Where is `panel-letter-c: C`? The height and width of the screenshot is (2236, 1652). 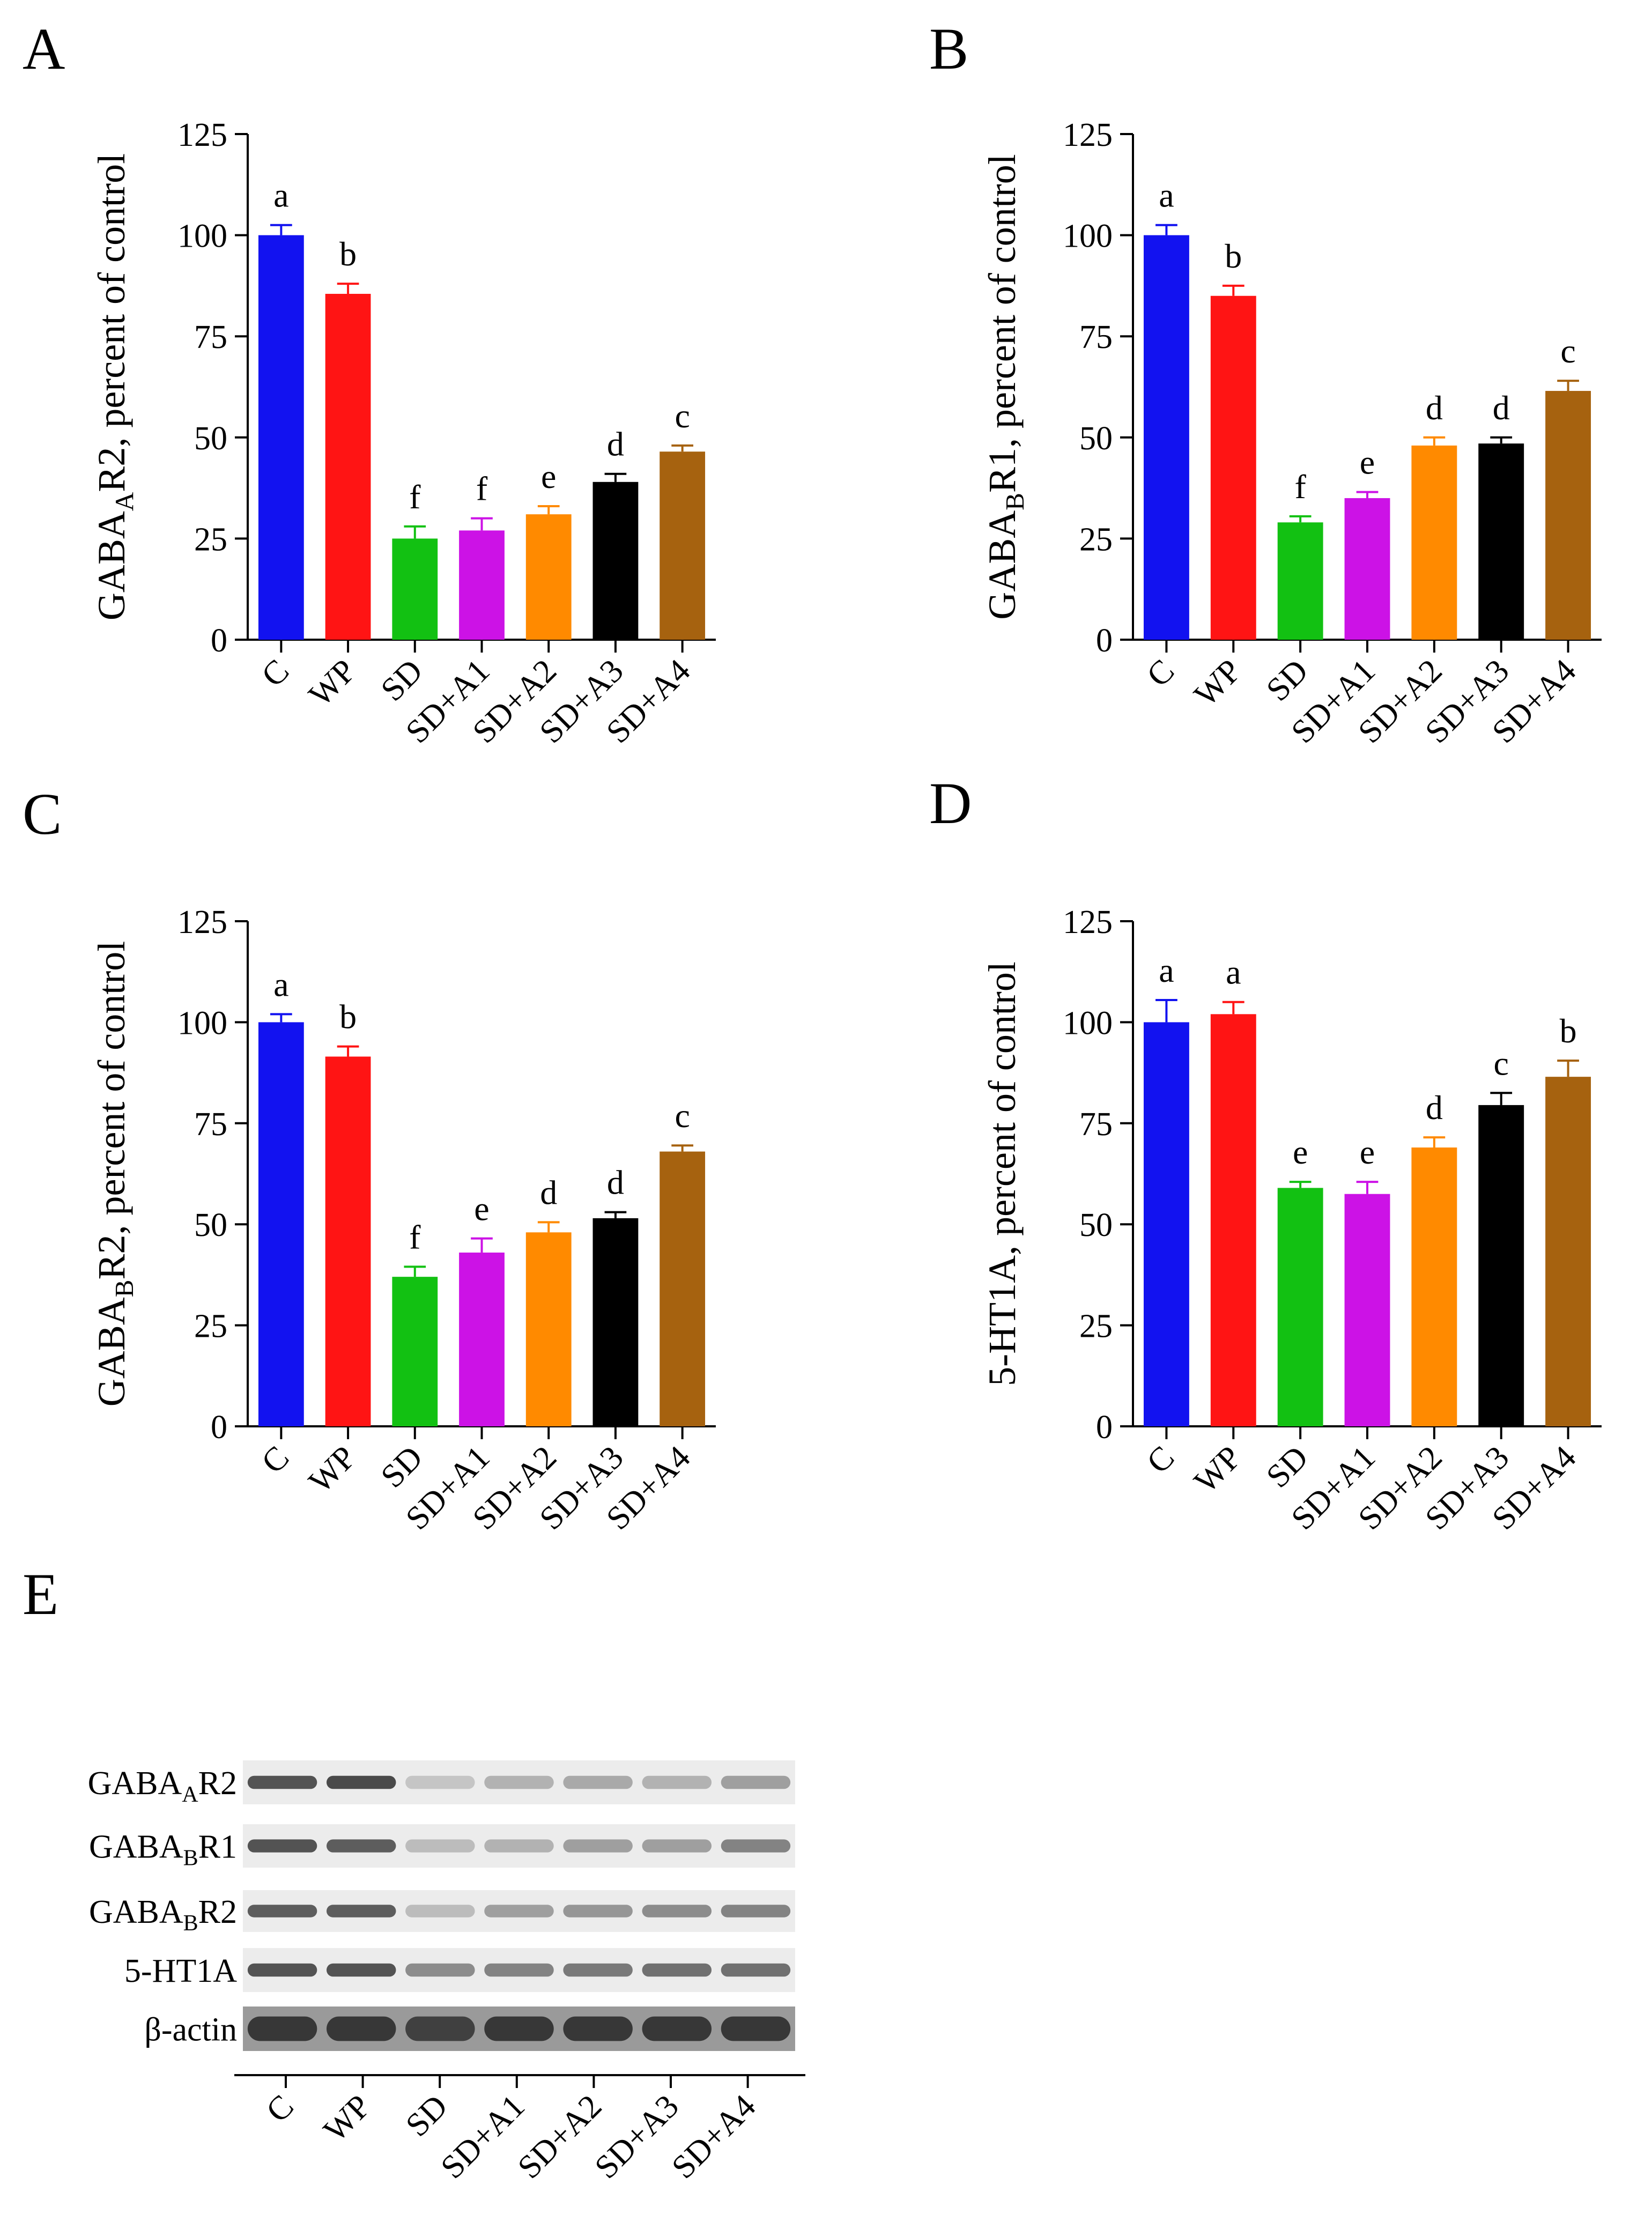 panel-letter-c: C is located at coordinates (42, 814).